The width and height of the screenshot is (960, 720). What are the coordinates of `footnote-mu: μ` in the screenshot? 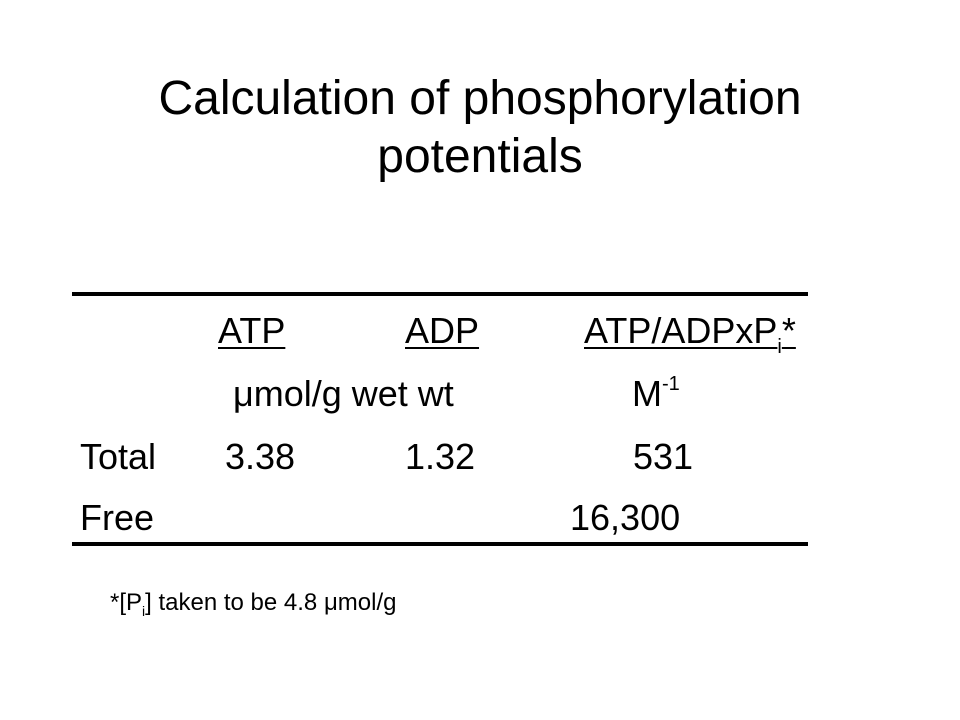 It's located at (330, 602).